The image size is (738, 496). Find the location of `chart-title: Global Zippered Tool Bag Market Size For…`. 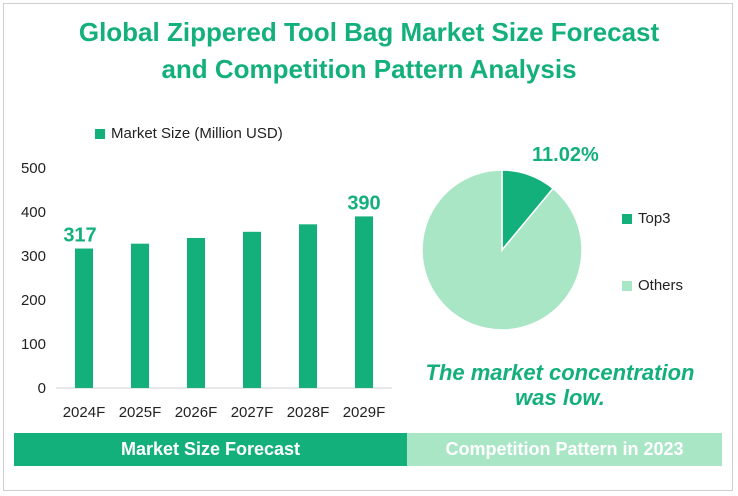

chart-title: Global Zippered Tool Bag Market Size For… is located at coordinates (369, 51).